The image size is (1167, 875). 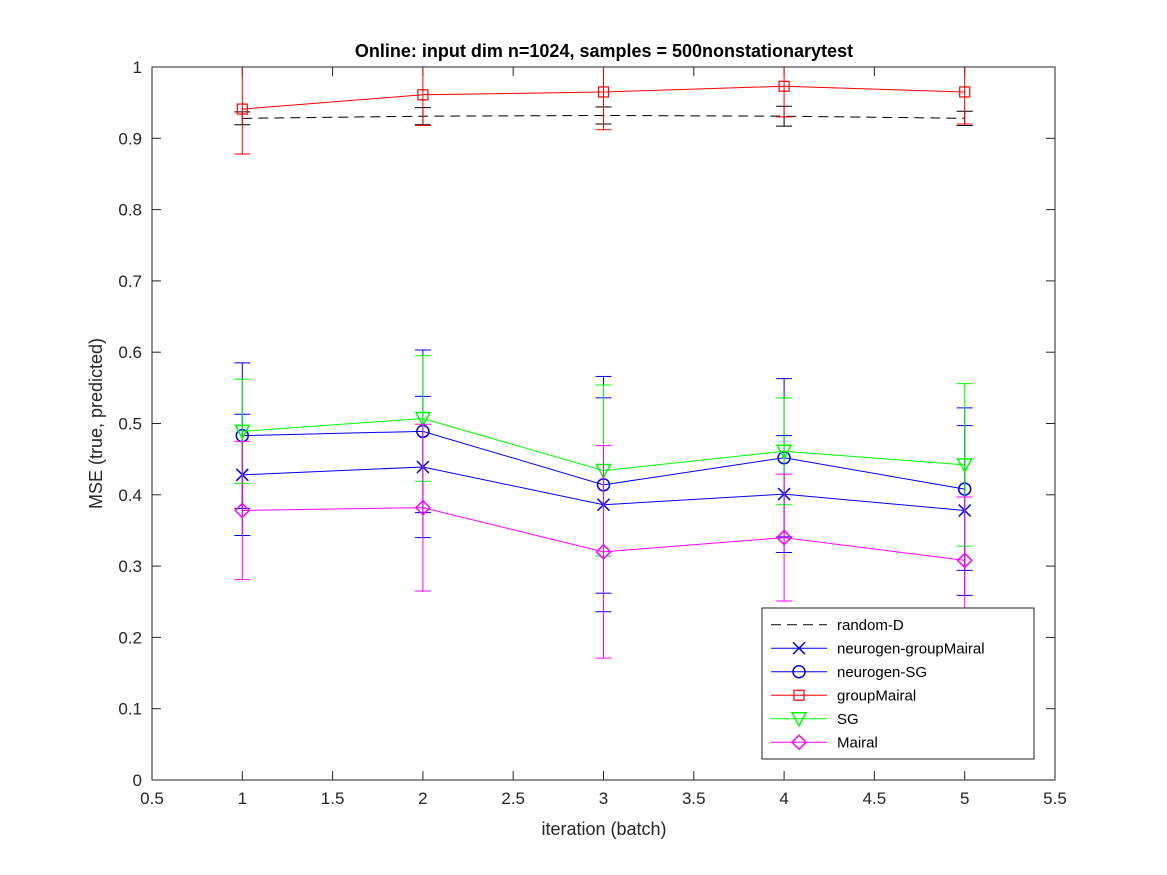 I want to click on x-axis-label: iteration (batch), so click(x=603, y=829).